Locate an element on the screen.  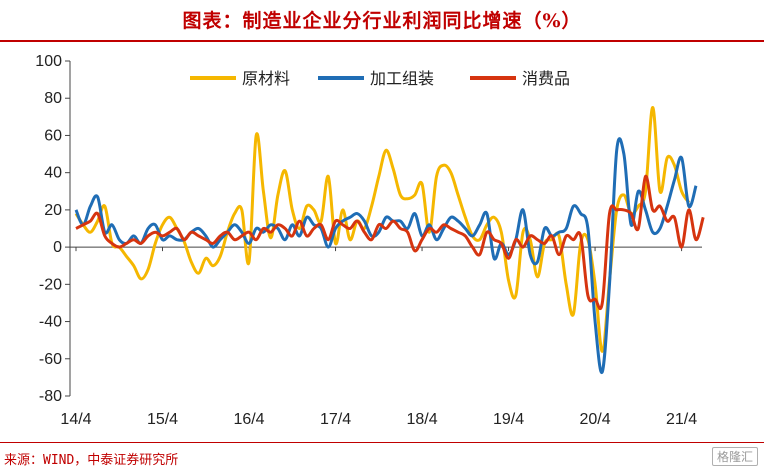
y-tick-label: 40 is located at coordinates (53, 173).